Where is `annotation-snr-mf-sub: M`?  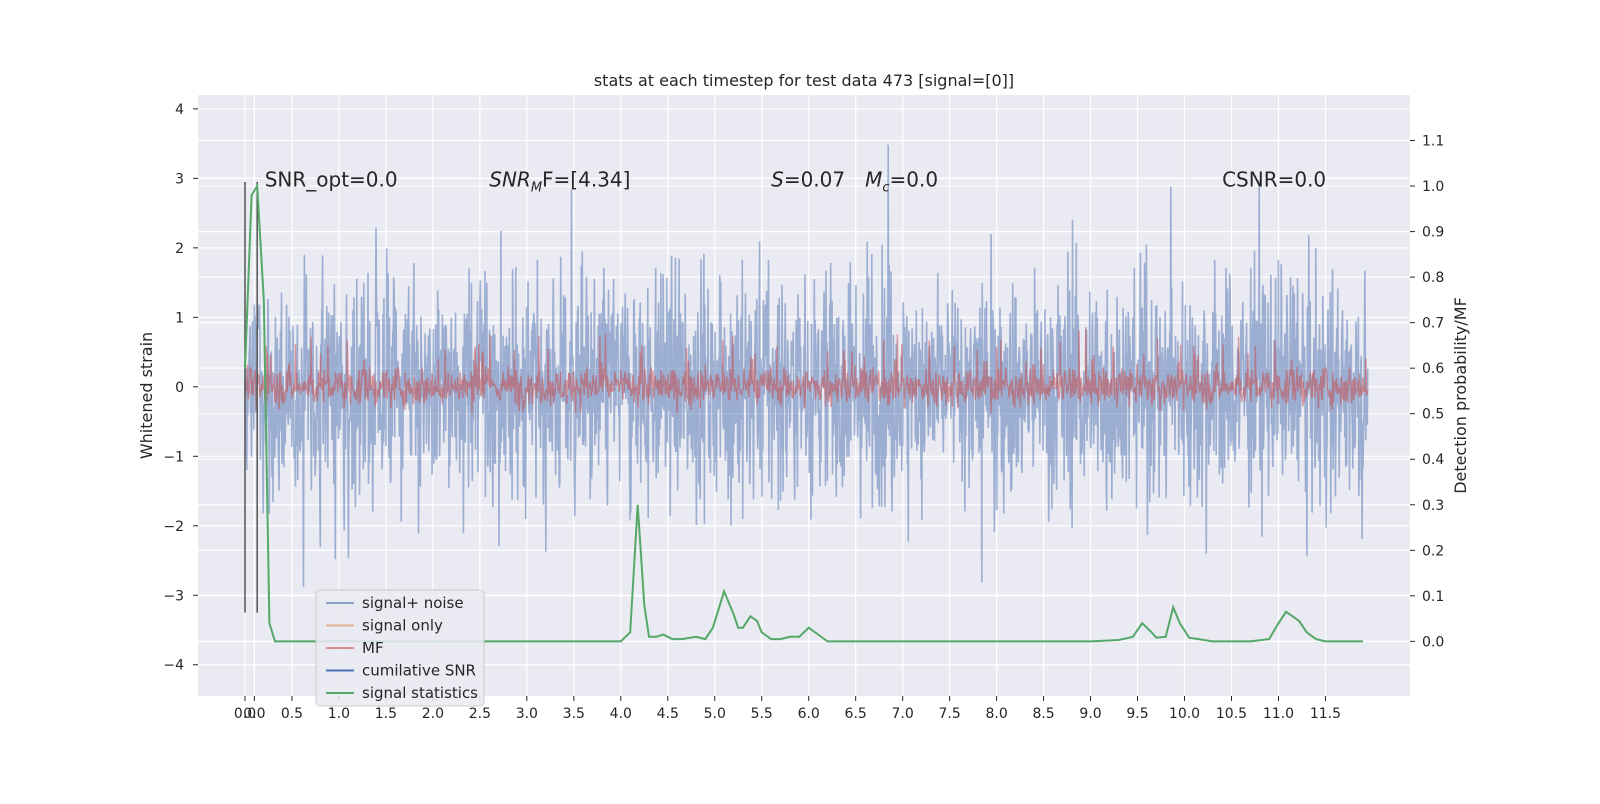
annotation-snr-mf-sub: M is located at coordinates (536, 188).